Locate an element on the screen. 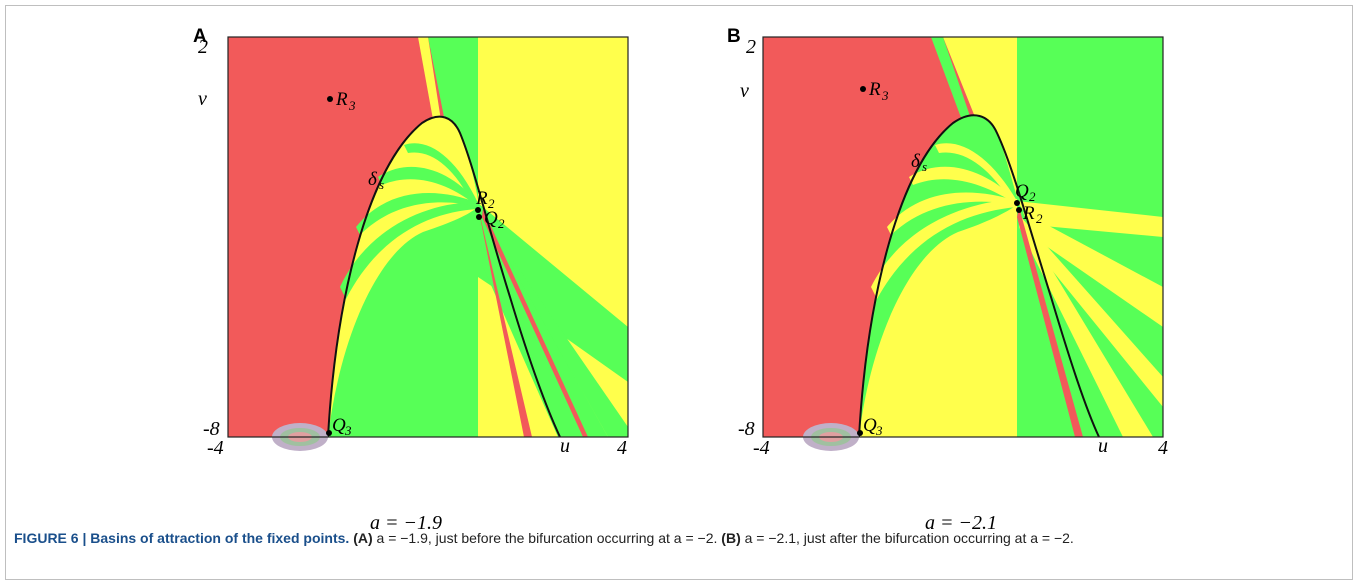  caption-part-b-tag: (B) is located at coordinates (731, 538).